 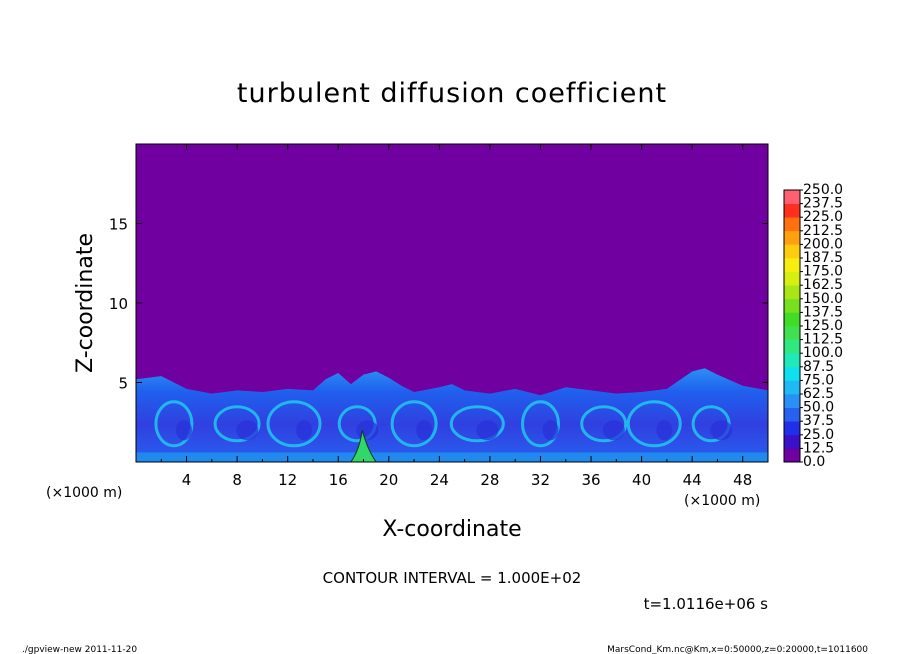 What do you see at coordinates (363, 446) in the screenshot?
I see `peak-region` at bounding box center [363, 446].